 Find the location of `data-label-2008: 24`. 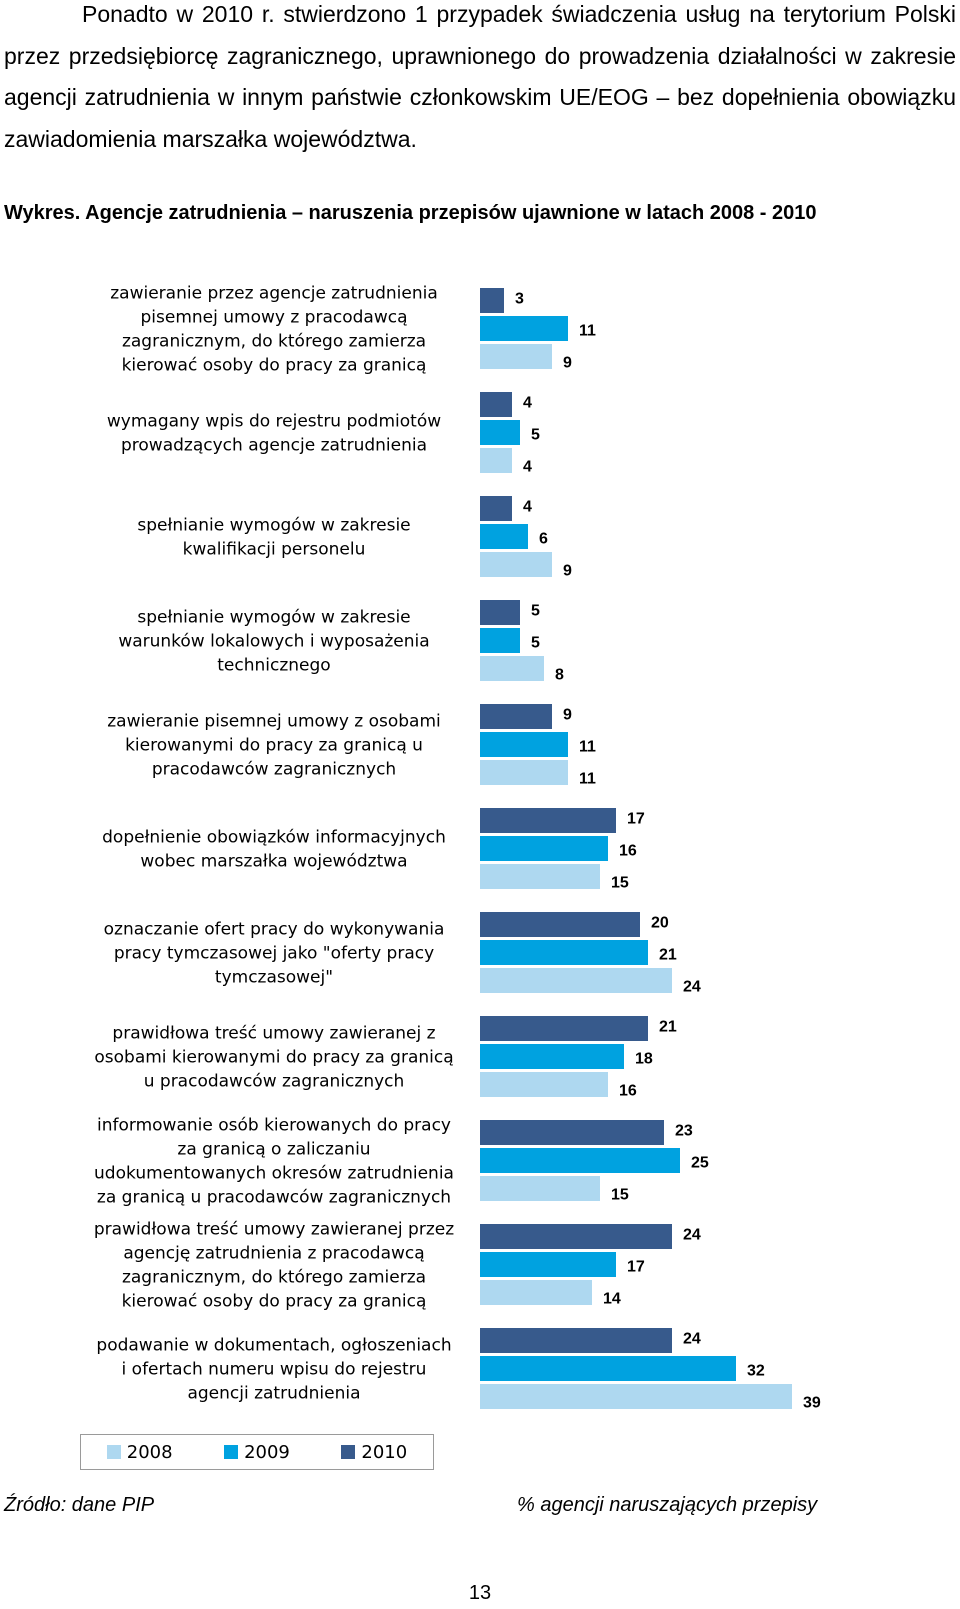

data-label-2008: 24 is located at coordinates (692, 987).